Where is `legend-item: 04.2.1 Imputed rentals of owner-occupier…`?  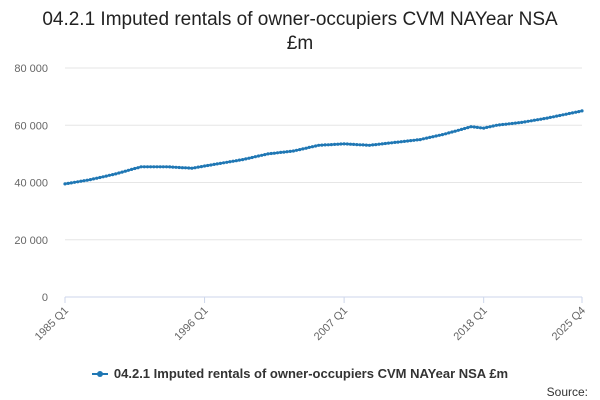 legend-item: 04.2.1 Imputed rentals of owner-occupier… is located at coordinates (300, 373).